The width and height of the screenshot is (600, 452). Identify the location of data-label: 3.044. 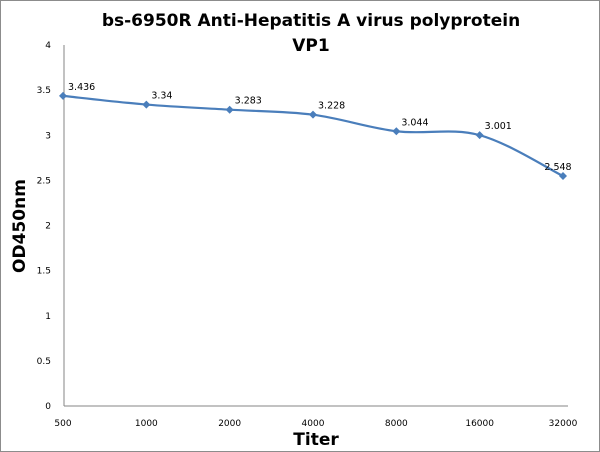
(414, 122).